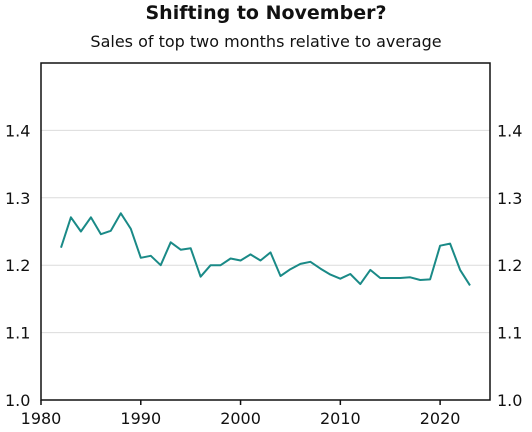 The height and width of the screenshot is (432, 532). What do you see at coordinates (509, 400) in the screenshot?
I see `y-tick-label-right: 1.0` at bounding box center [509, 400].